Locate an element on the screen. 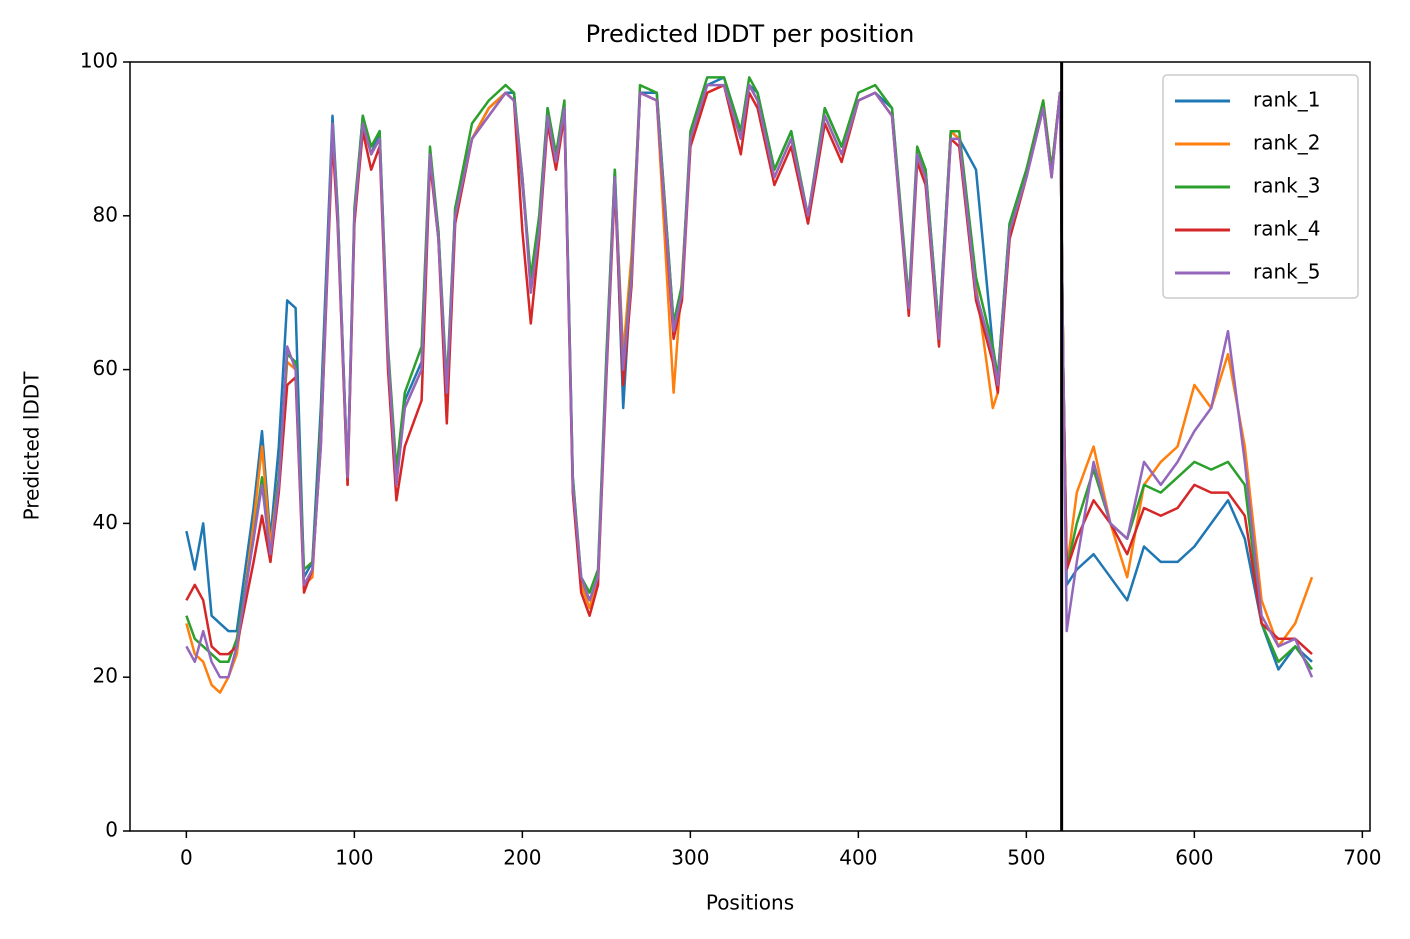 The image size is (1410, 939). x-tick-label: 100 is located at coordinates (354, 858).